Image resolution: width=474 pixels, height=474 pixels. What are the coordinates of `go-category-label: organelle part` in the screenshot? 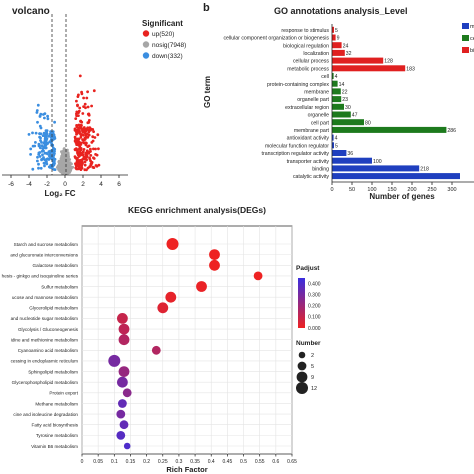 It's located at (313, 100).